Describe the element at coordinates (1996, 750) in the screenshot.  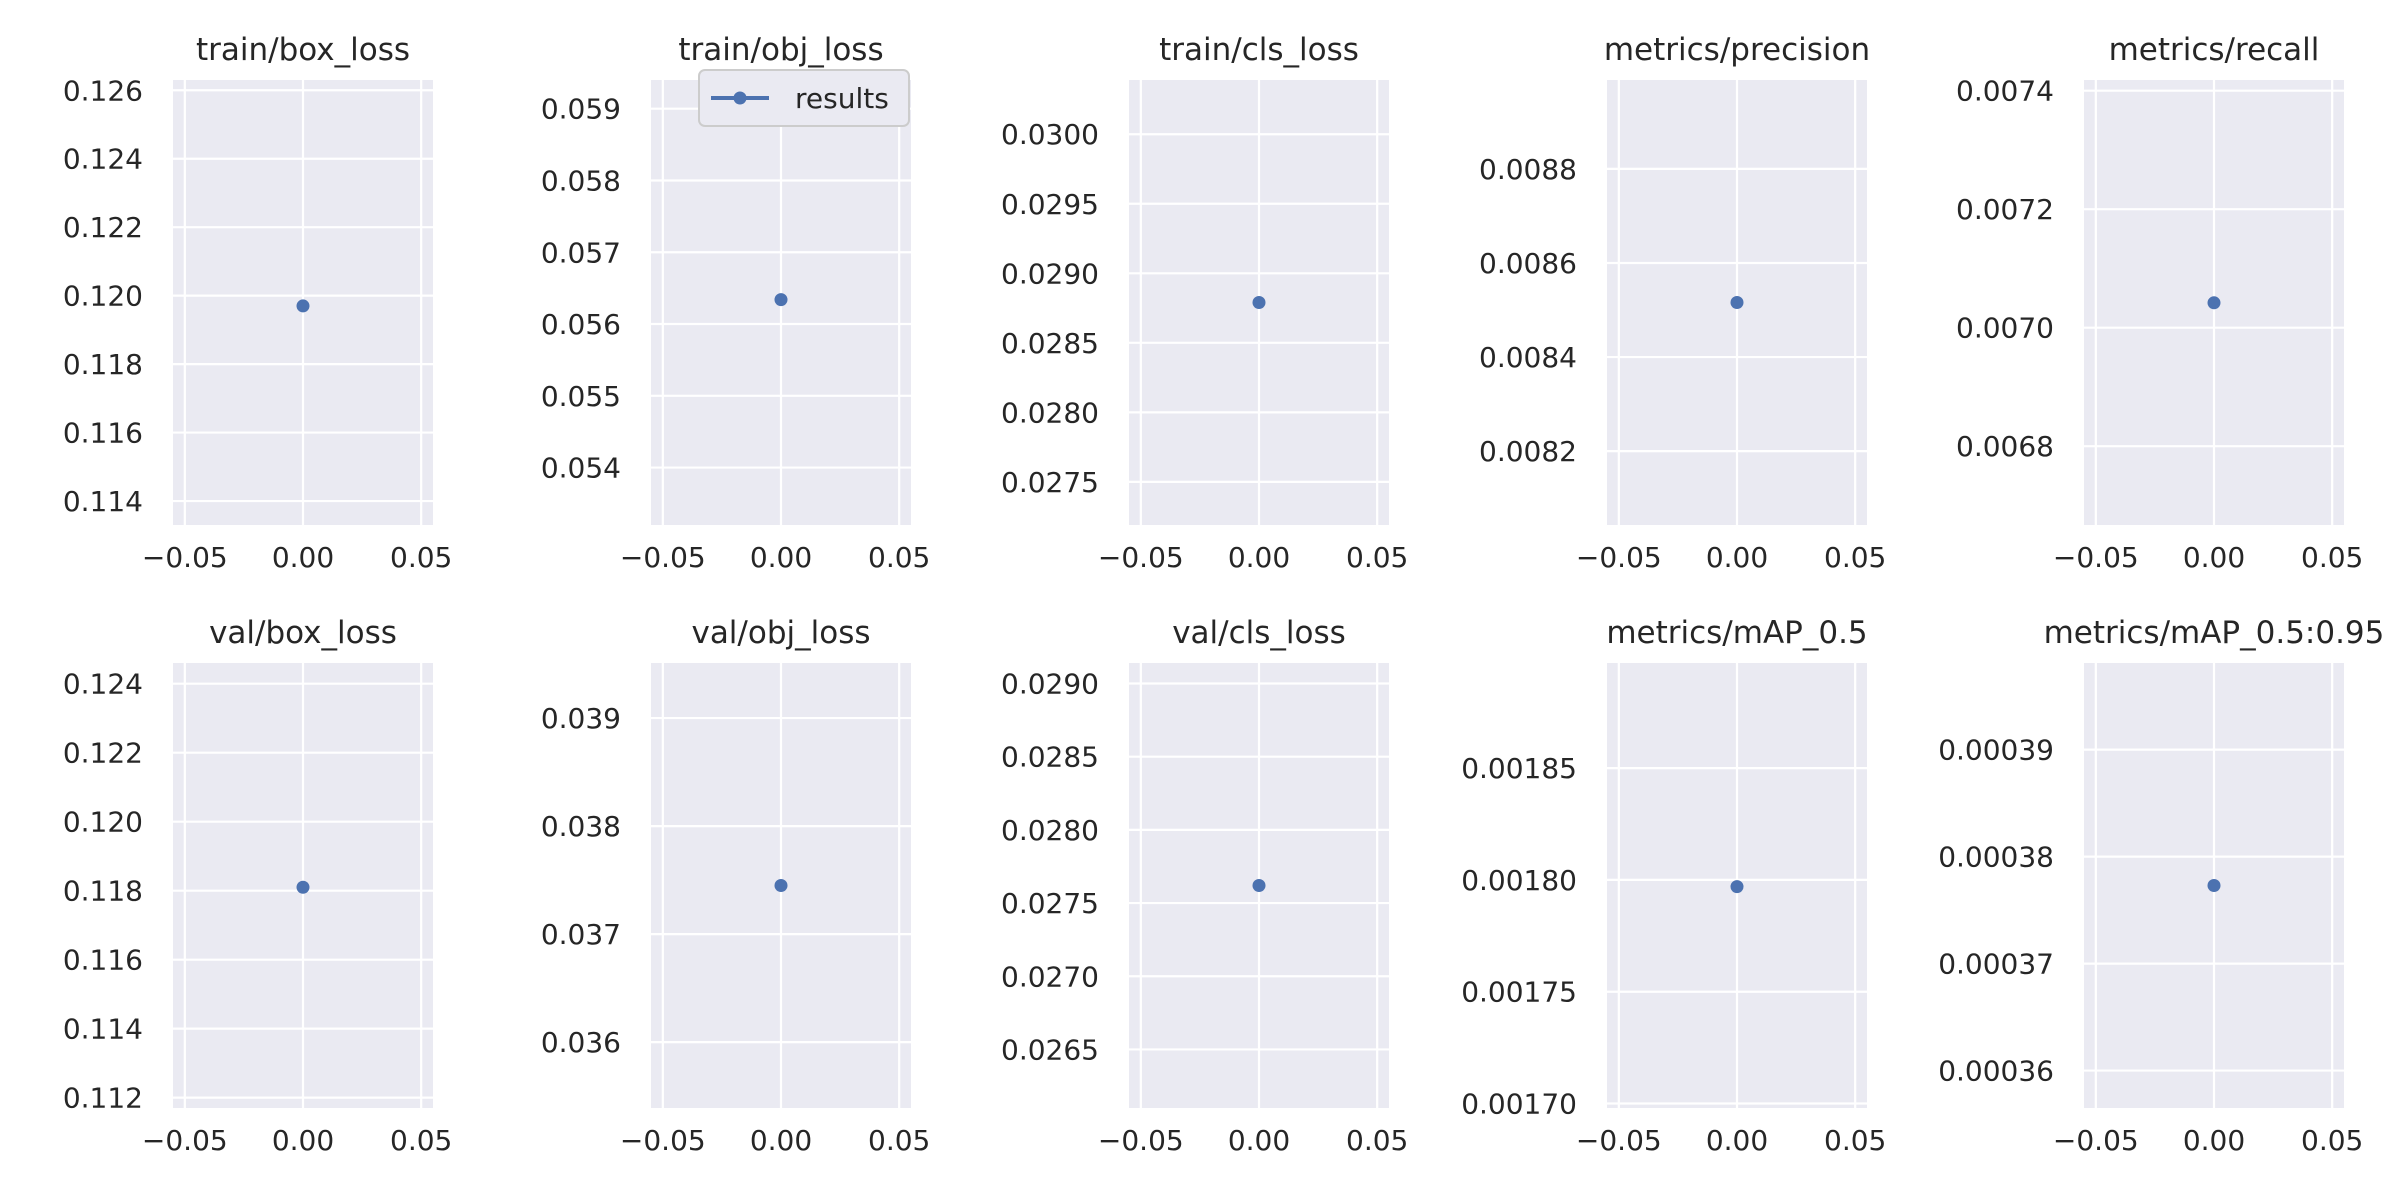
I see `y-tick-label: 0.00039` at that location.